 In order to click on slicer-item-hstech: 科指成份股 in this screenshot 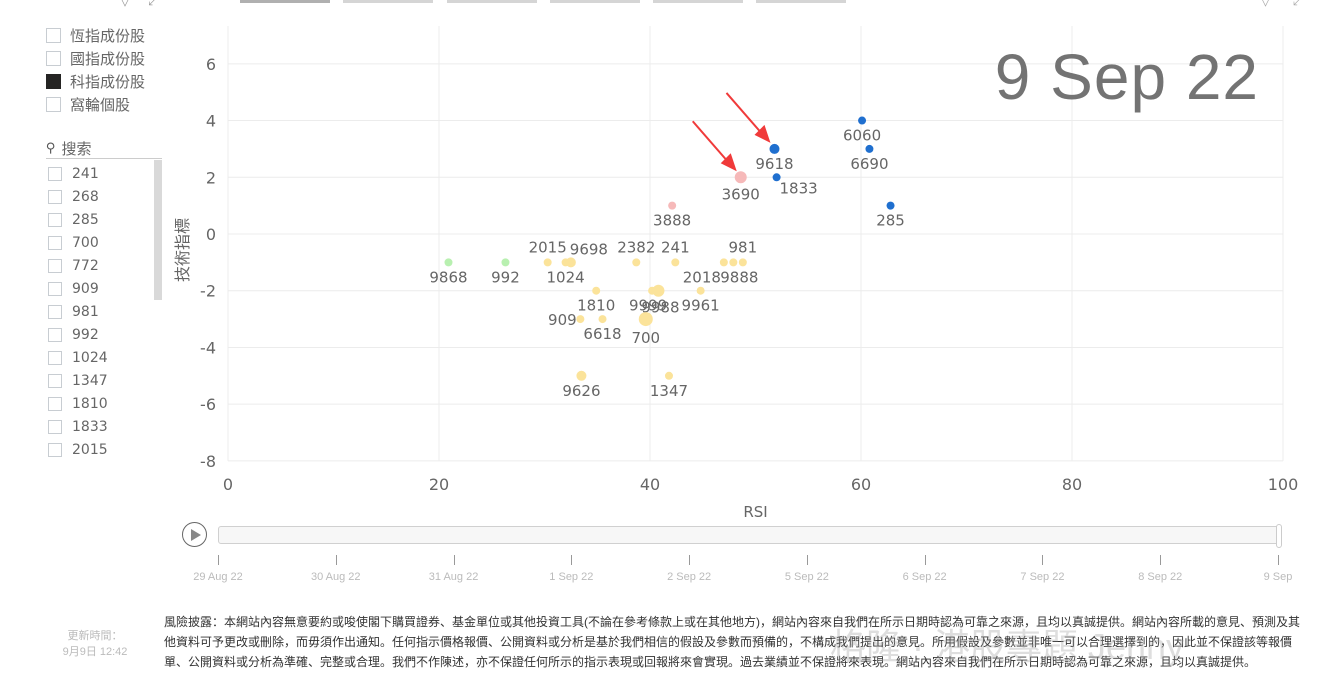, I will do `click(95, 81)`.